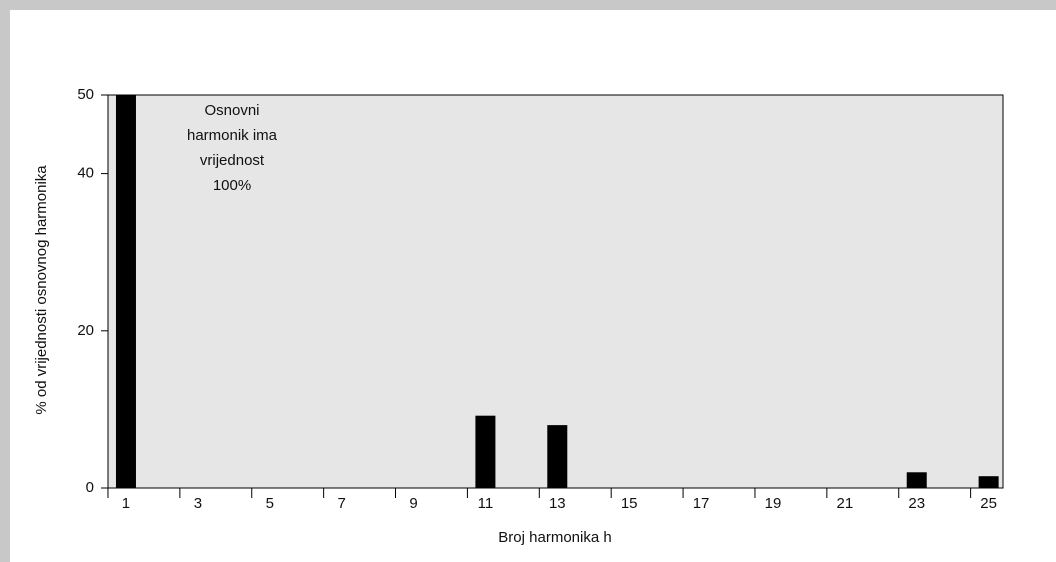 The width and height of the screenshot is (1056, 562). I want to click on annotation: Osnovni, so click(231, 110).